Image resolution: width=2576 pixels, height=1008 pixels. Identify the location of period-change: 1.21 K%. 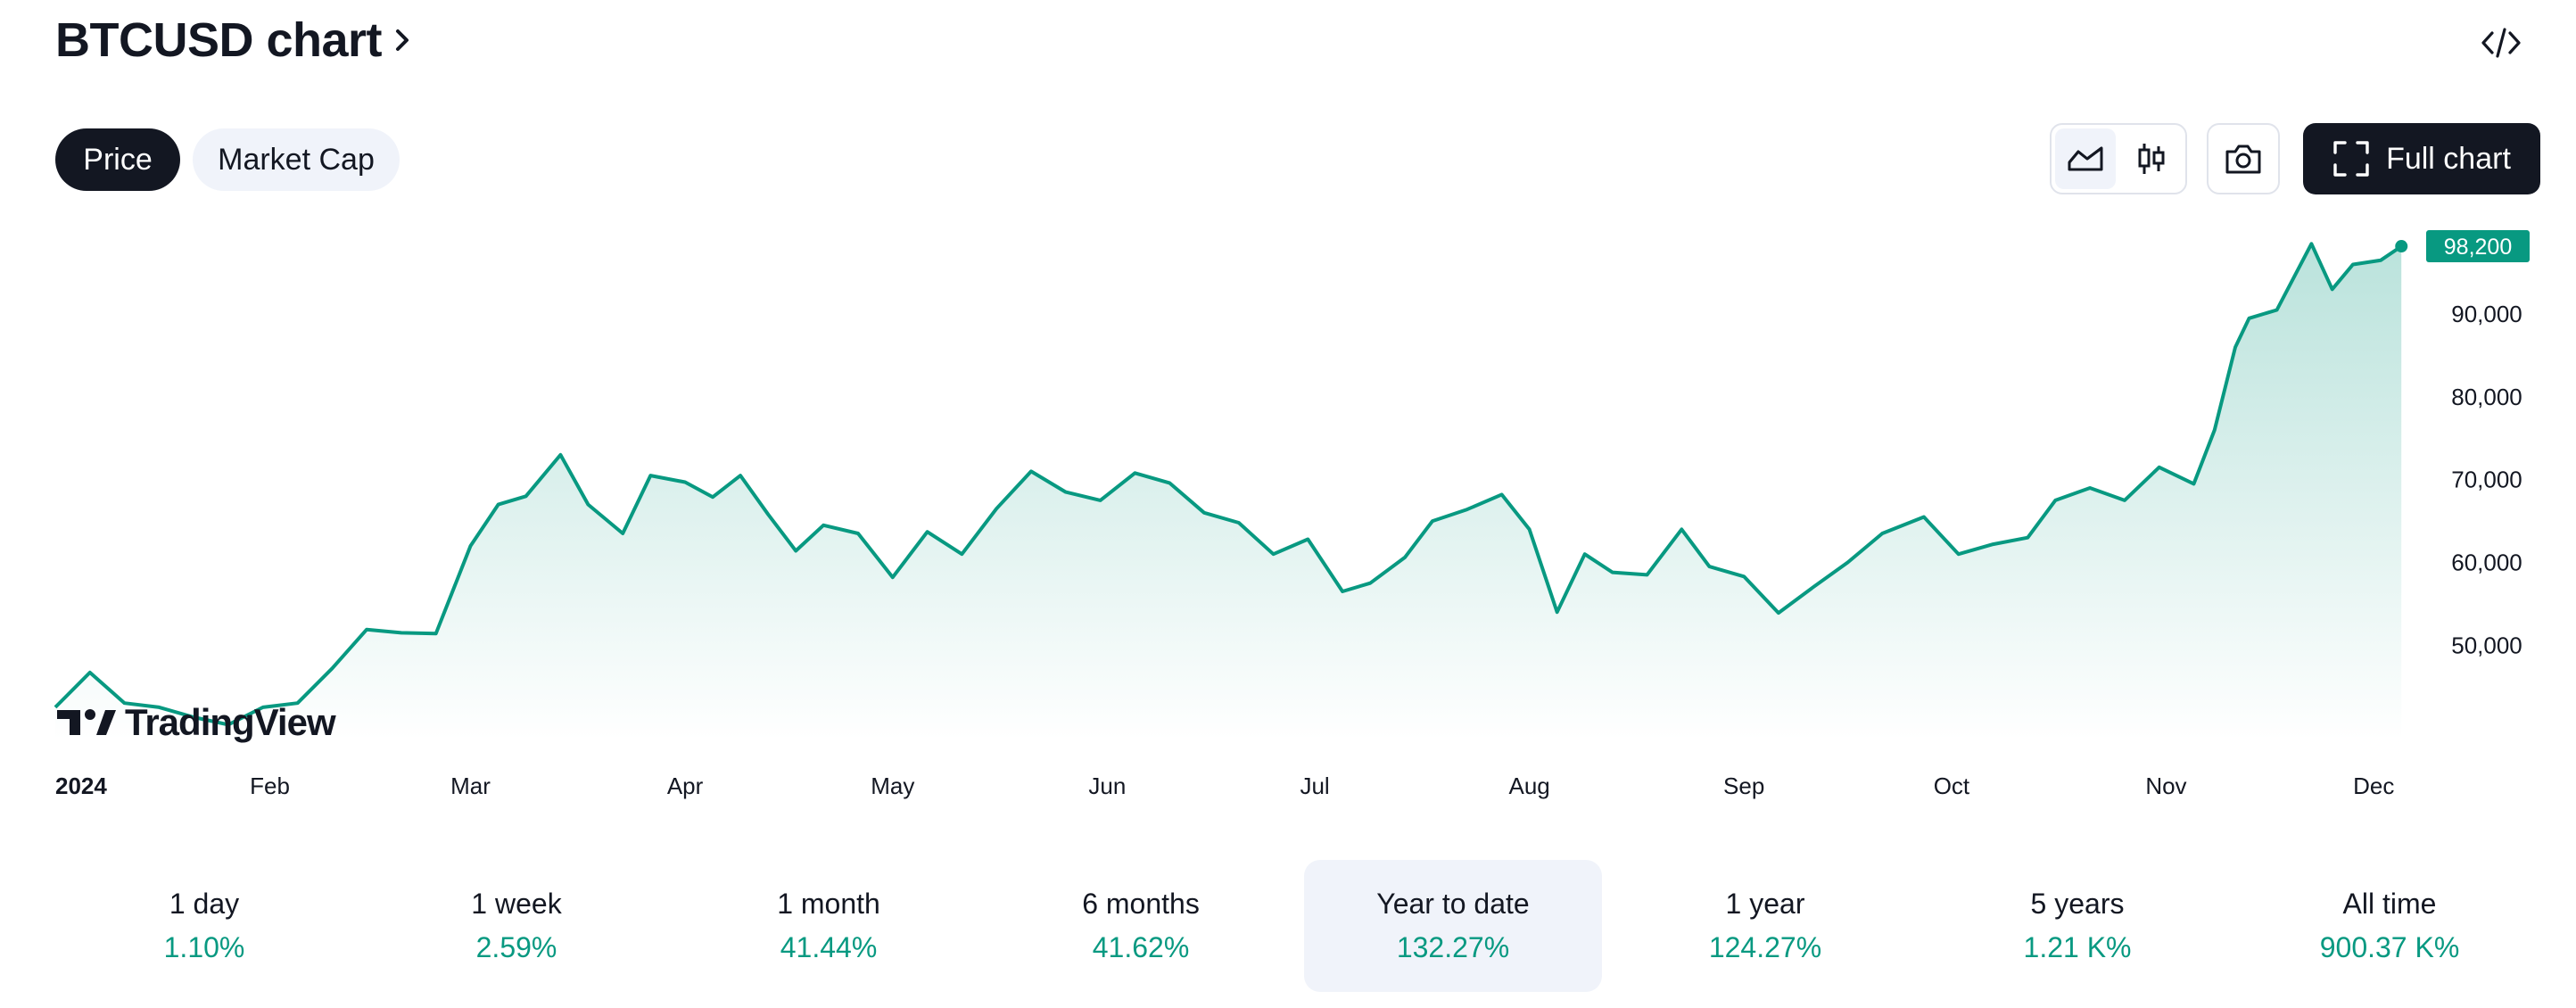
(2078, 947).